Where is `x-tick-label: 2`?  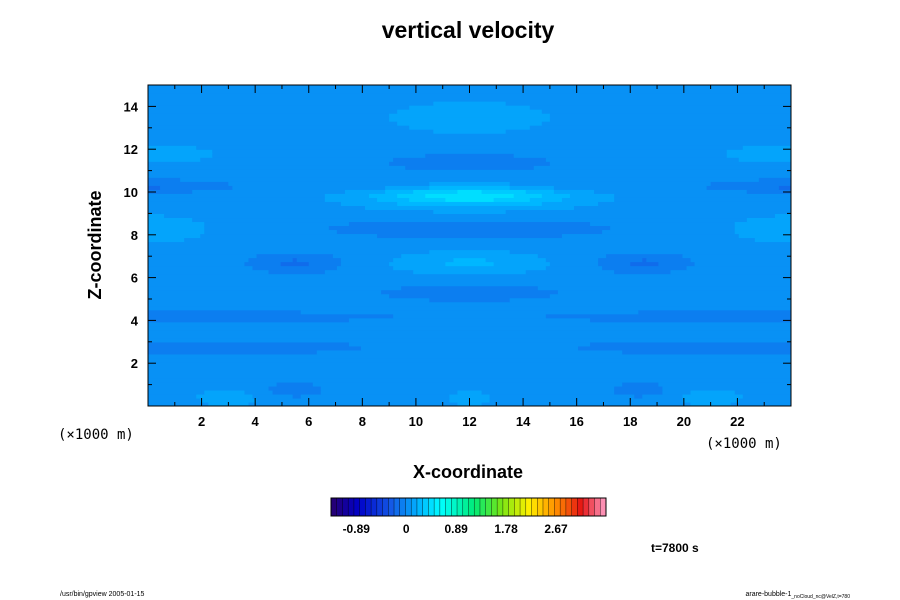 x-tick-label: 2 is located at coordinates (201, 421).